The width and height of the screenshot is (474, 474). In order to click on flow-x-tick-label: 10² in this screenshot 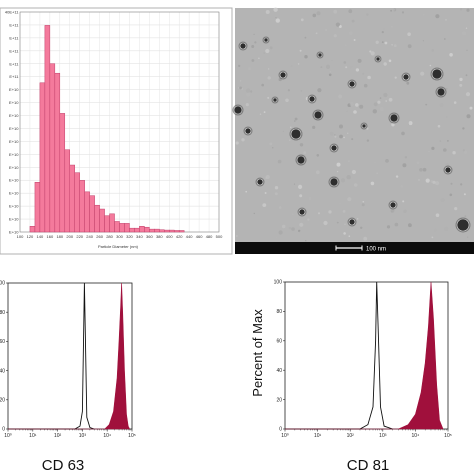, I will do `click(58, 436)`.